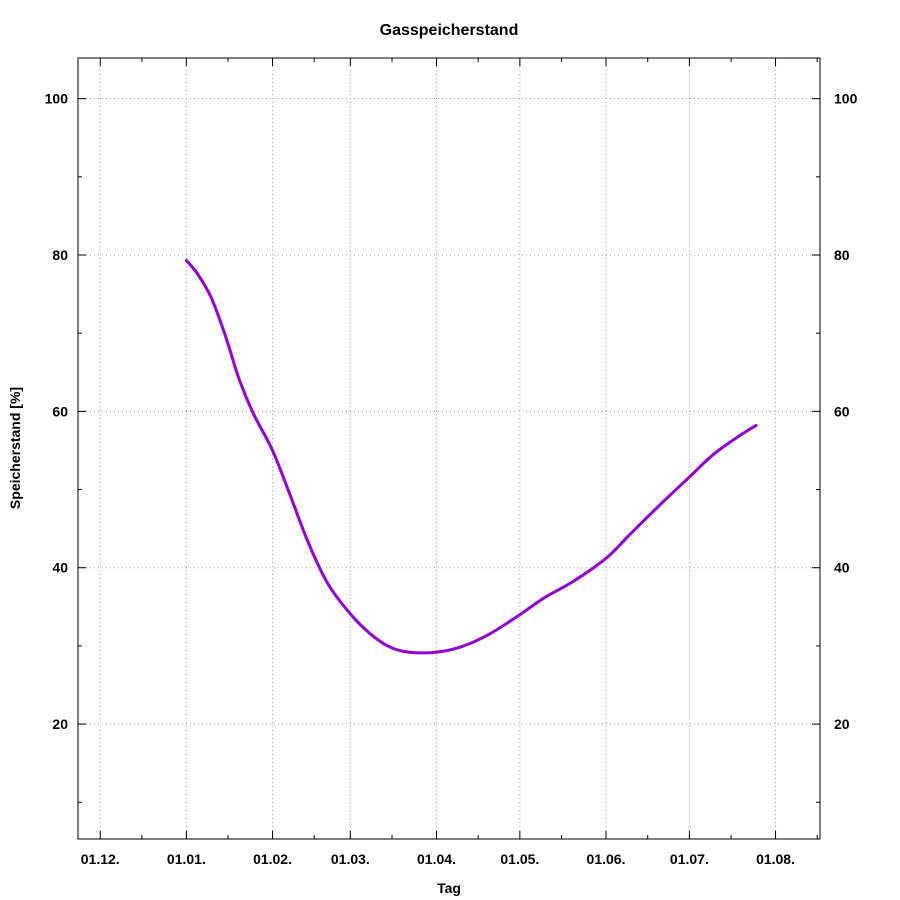 The image size is (900, 900). What do you see at coordinates (60, 568) in the screenshot?
I see `y-tick-label-left: 40` at bounding box center [60, 568].